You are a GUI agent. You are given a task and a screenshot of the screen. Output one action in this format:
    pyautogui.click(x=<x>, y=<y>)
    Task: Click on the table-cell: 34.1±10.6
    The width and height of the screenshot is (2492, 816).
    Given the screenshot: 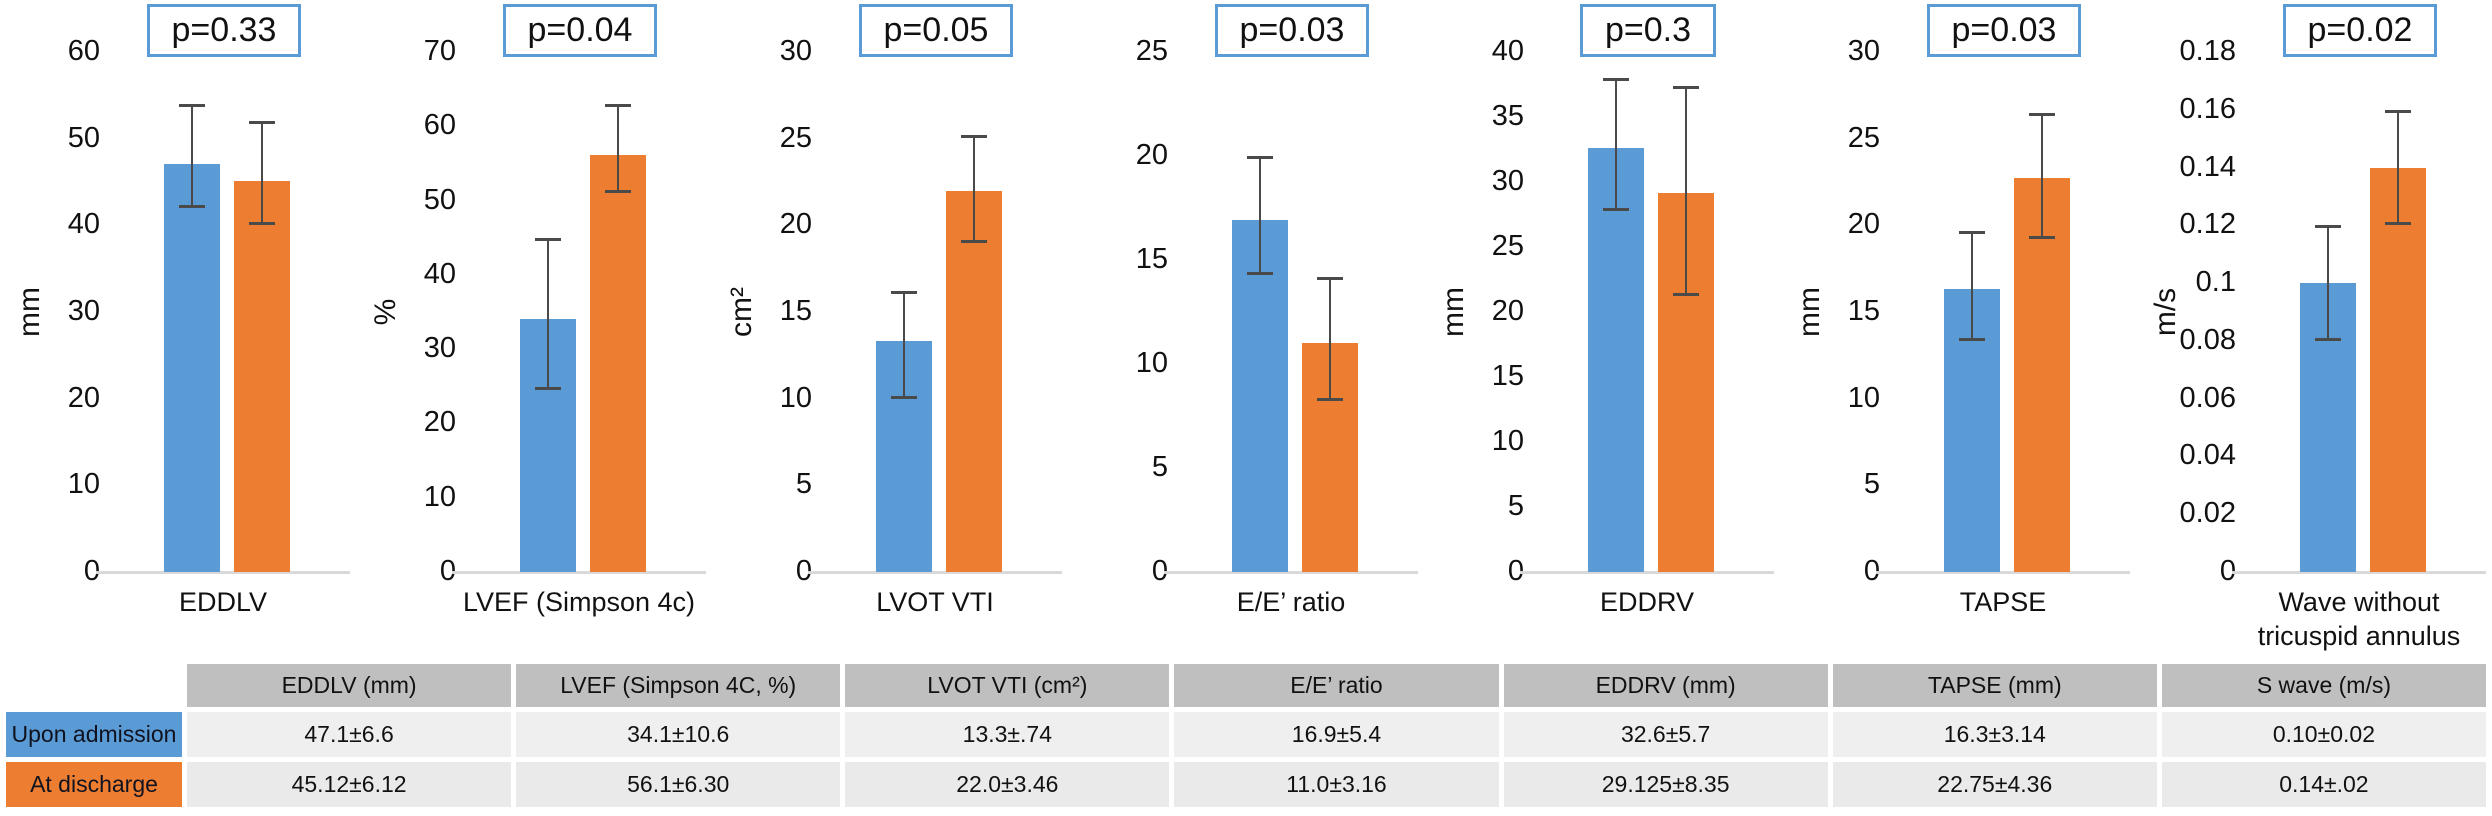 What is the action you would take?
    pyautogui.click(x=678, y=734)
    